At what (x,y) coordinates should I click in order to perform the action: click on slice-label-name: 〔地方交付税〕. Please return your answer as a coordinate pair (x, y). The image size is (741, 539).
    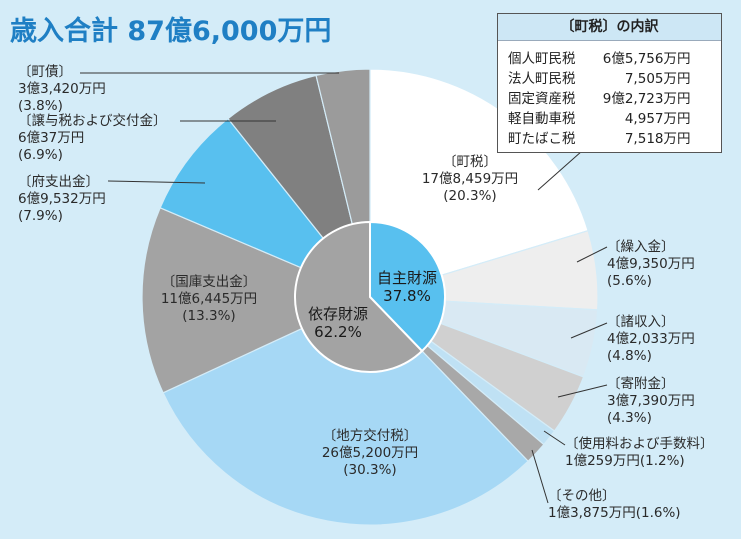
    Looking at the image, I should click on (370, 435).